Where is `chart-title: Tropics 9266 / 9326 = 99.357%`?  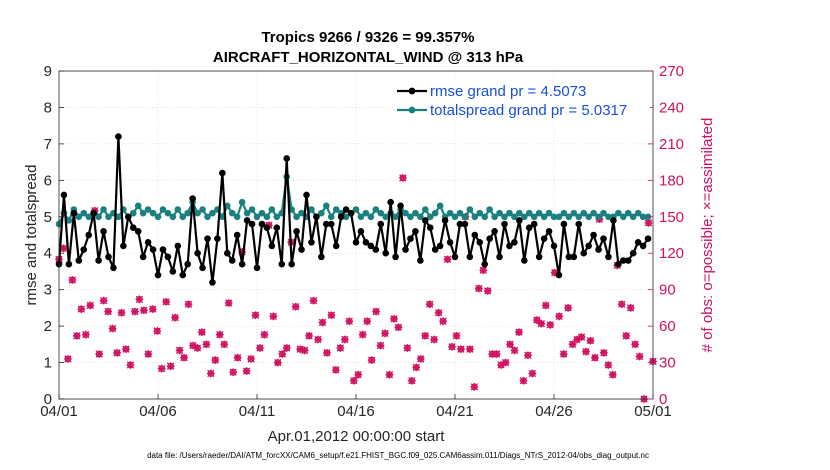 chart-title: Tropics 9266 / 9326 = 99.357% is located at coordinates (367, 37).